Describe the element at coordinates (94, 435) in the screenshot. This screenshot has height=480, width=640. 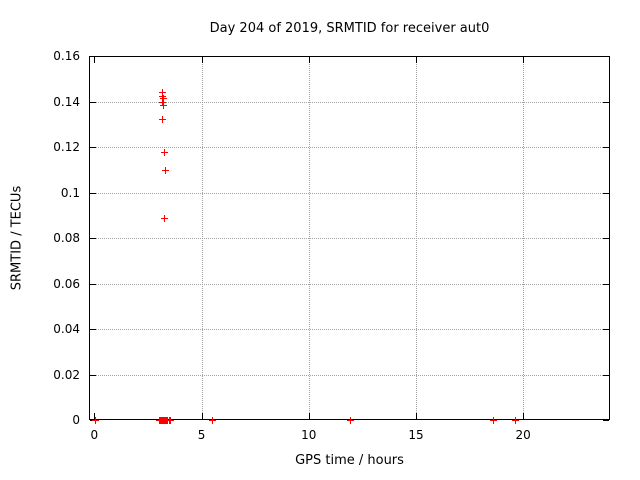
I see `x-tick-label: 0` at that location.